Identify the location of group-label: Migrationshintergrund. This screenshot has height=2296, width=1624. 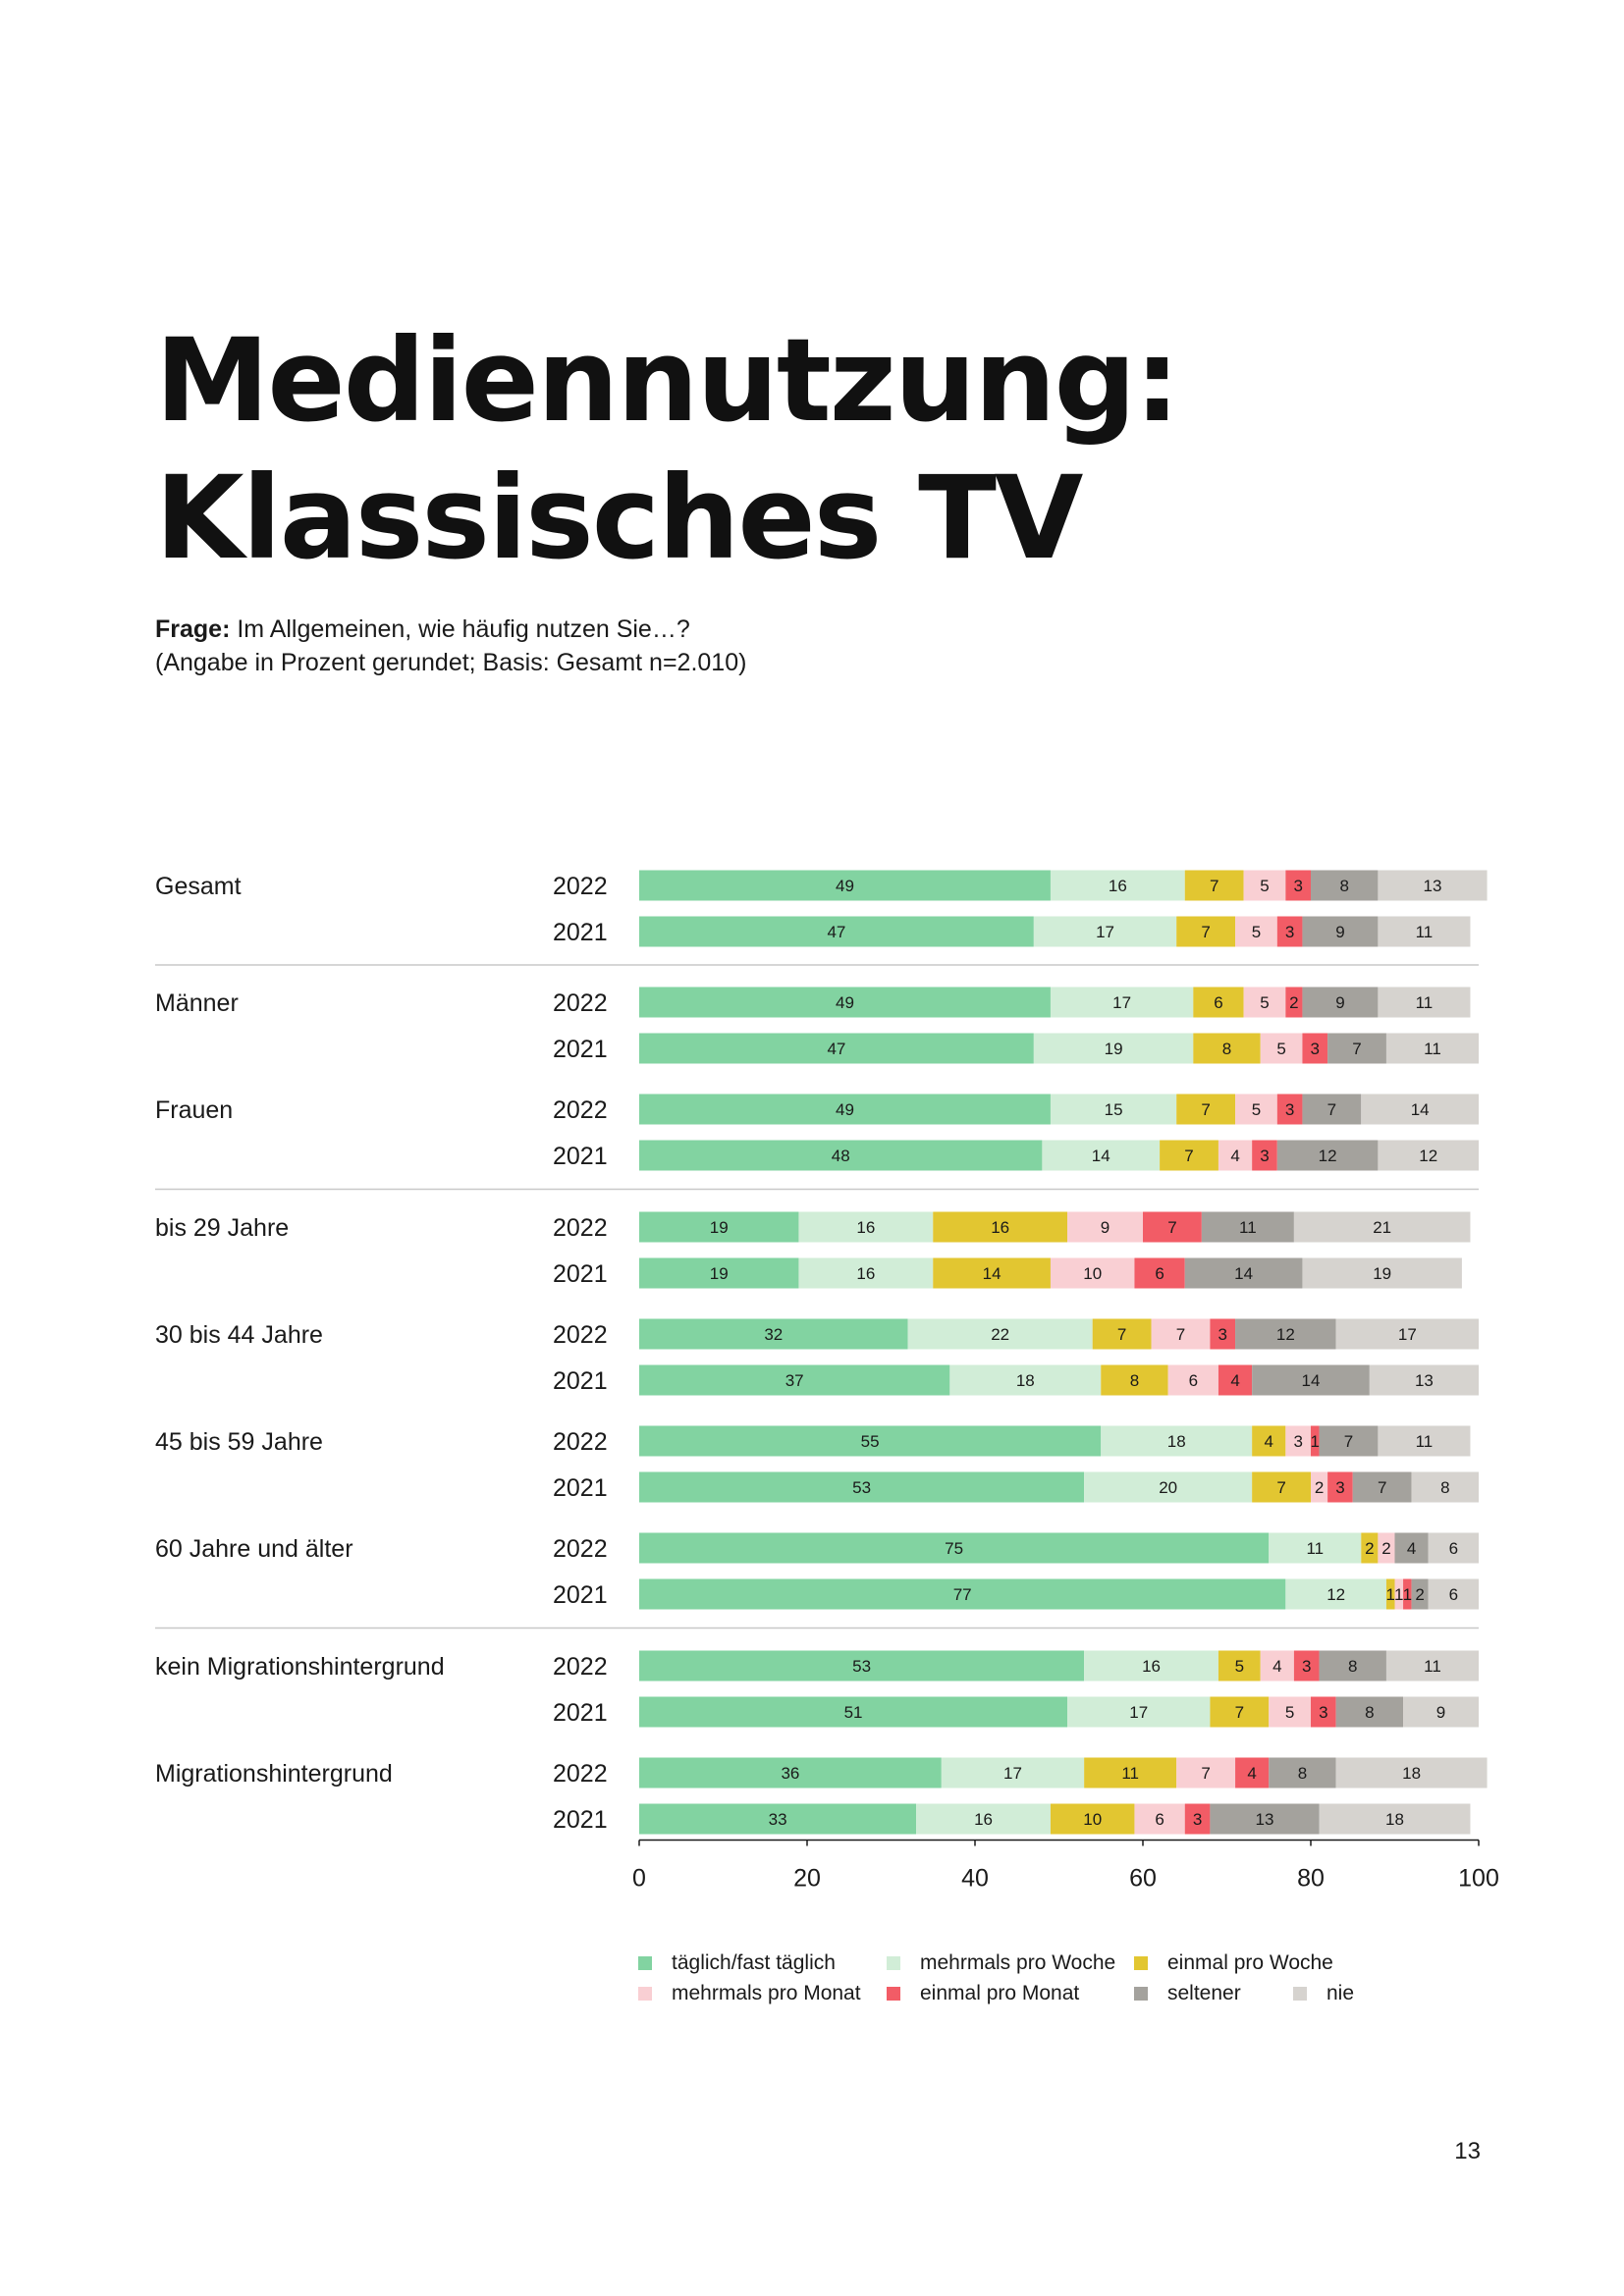
(274, 1774).